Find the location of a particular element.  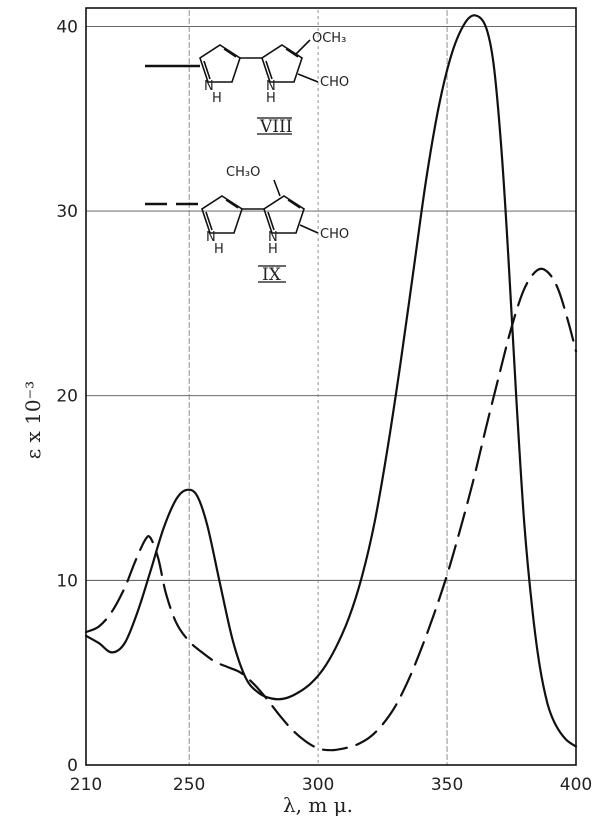

y-tick-label: 10 is located at coordinates (67, 581).